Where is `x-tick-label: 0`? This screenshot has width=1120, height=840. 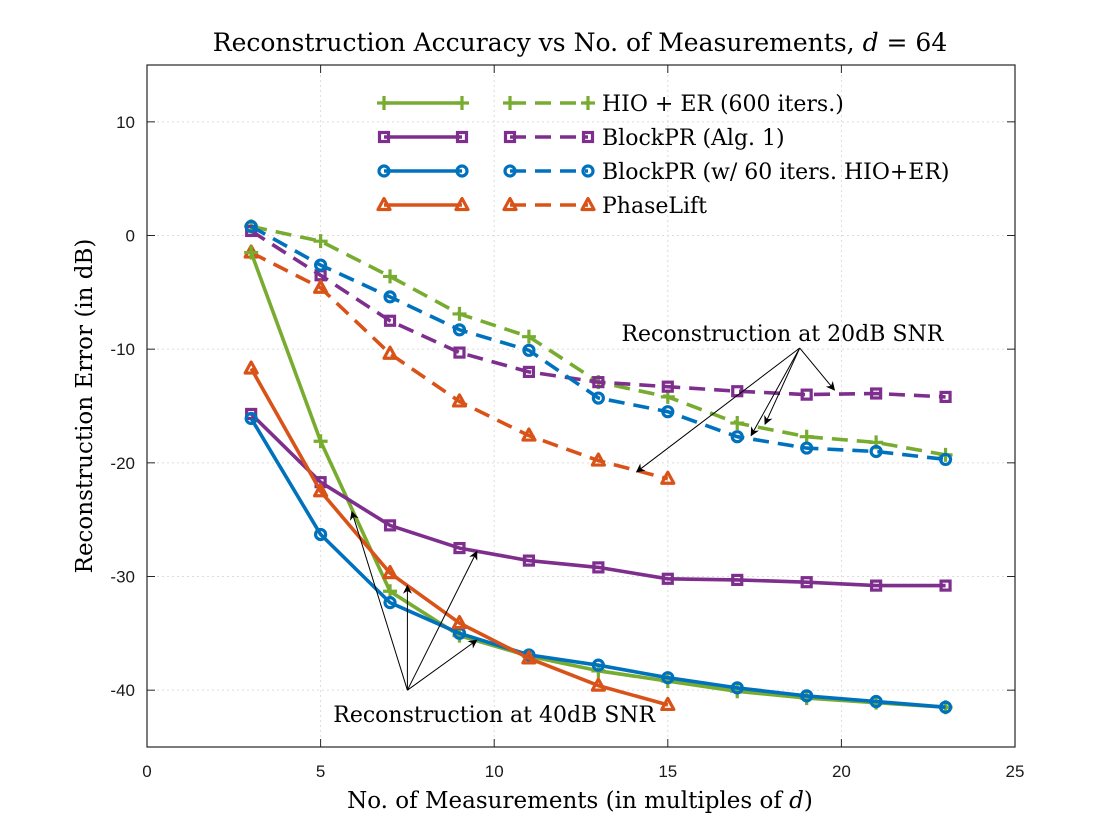
x-tick-label: 0 is located at coordinates (146, 771).